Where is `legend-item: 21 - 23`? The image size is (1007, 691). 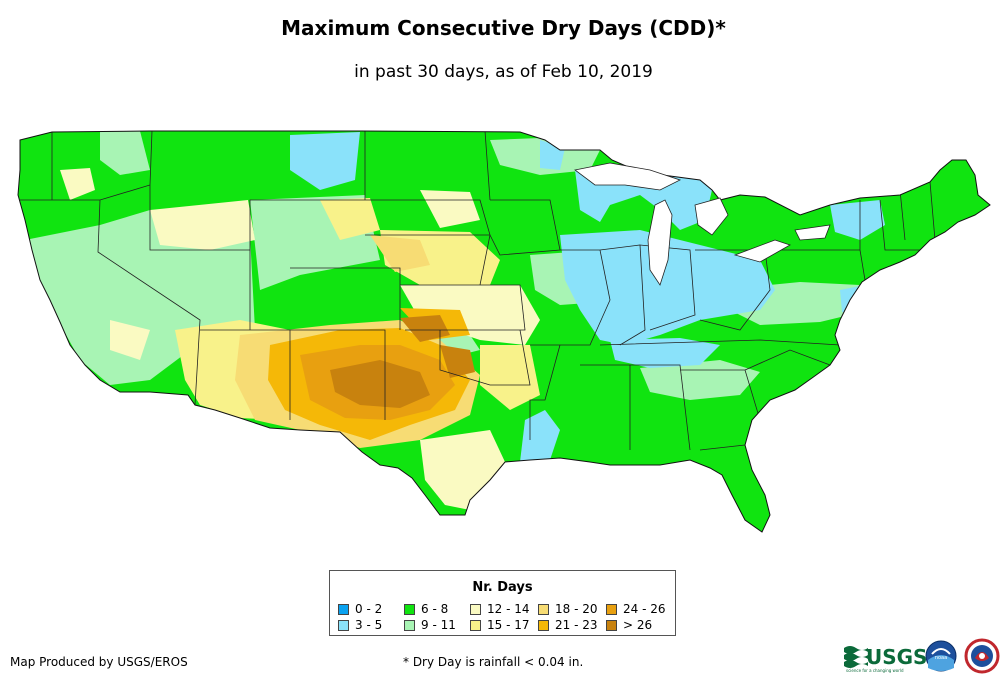
legend-item: 21 - 23 is located at coordinates (568, 625).